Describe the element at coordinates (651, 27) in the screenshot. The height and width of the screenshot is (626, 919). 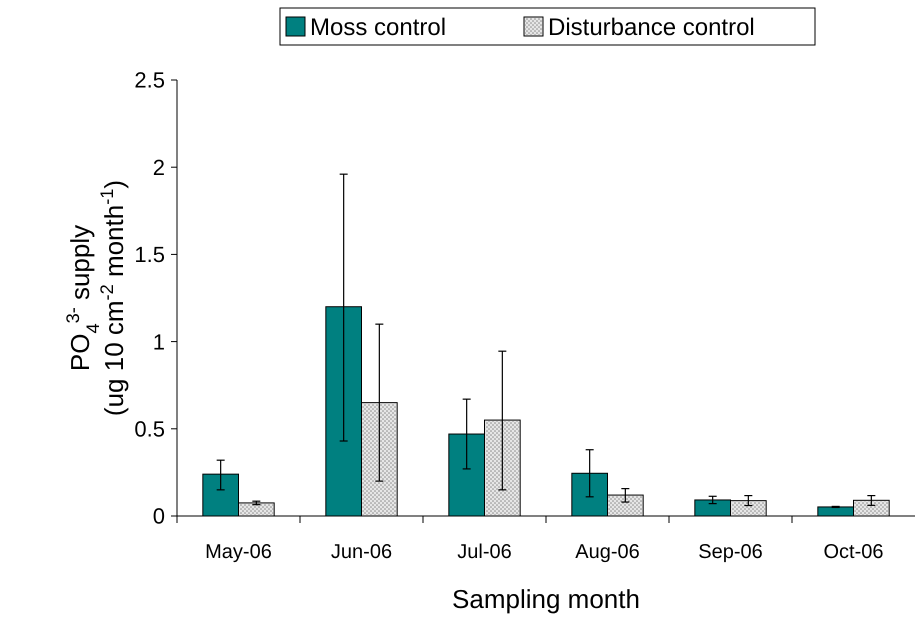
I see `legend-label: Disturbance control` at that location.